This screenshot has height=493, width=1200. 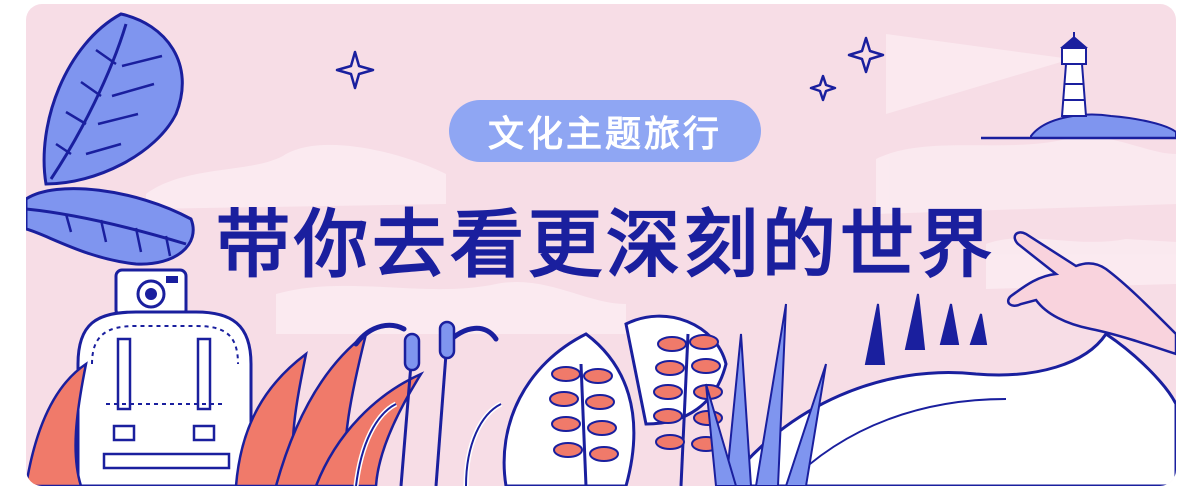 What do you see at coordinates (978, 74) in the screenshot?
I see `light-beam` at bounding box center [978, 74].